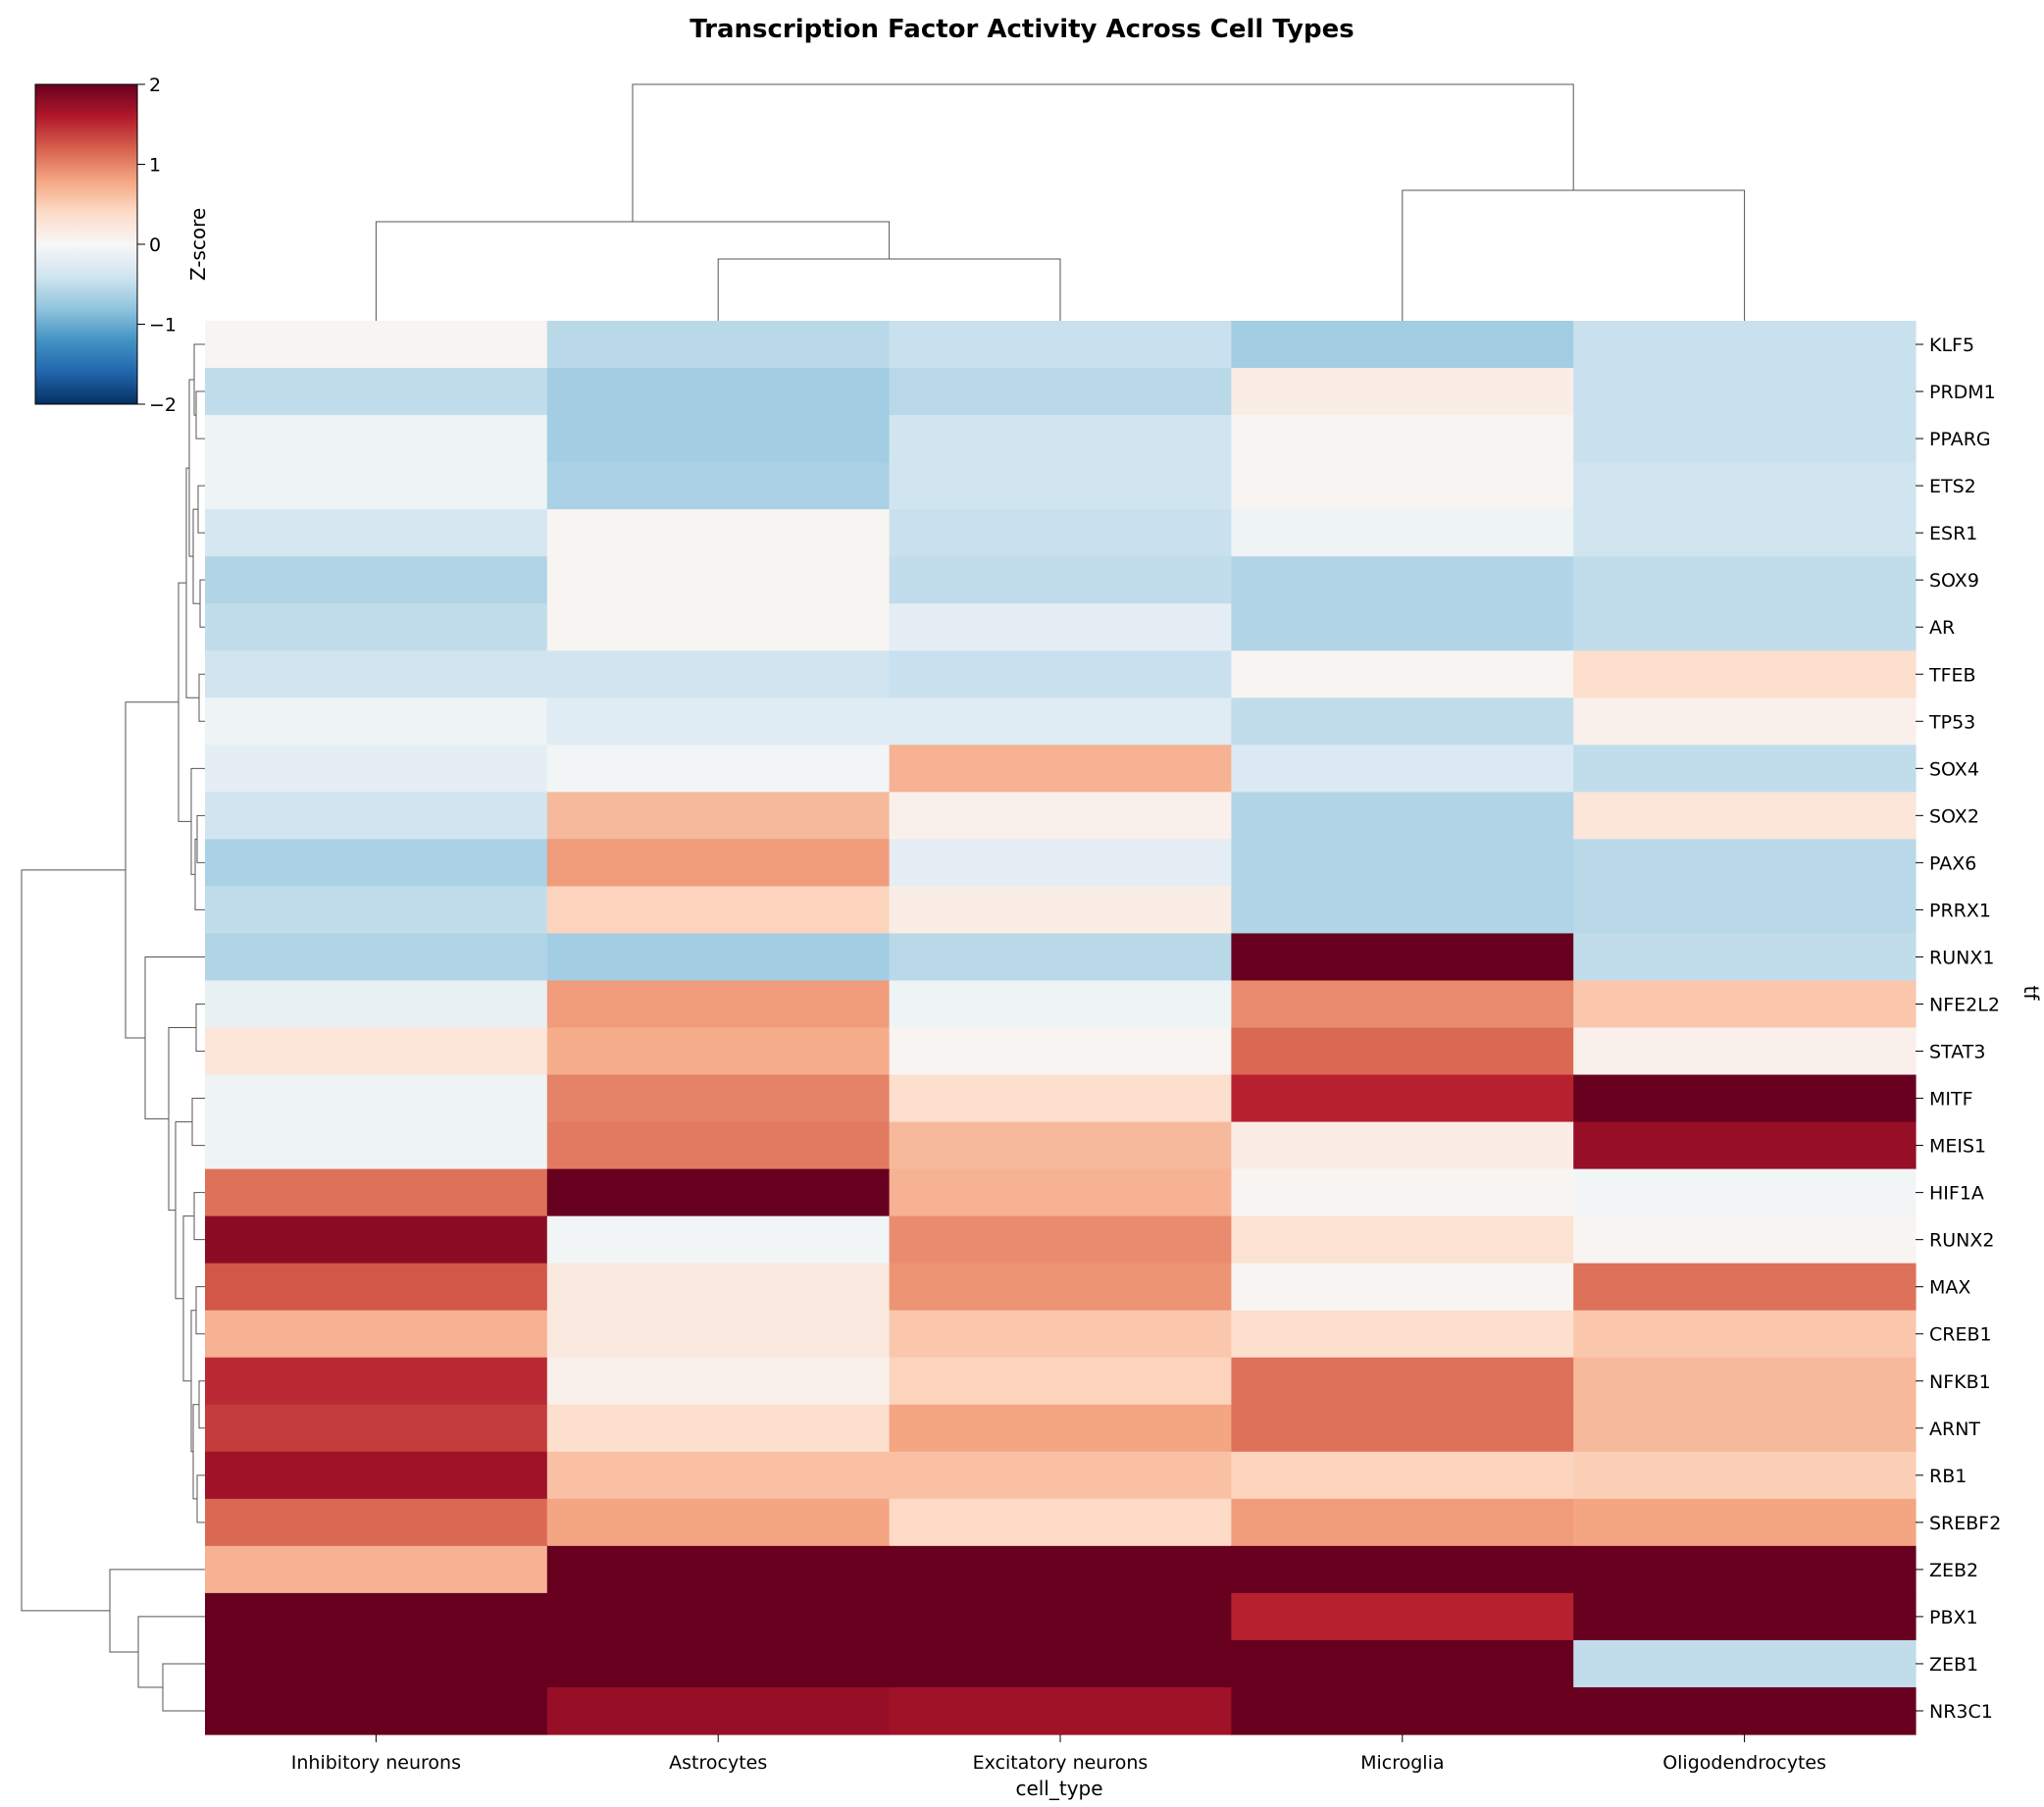  What do you see at coordinates (1061, 1763) in the screenshot?
I see `column-label: Excitatory neurons` at bounding box center [1061, 1763].